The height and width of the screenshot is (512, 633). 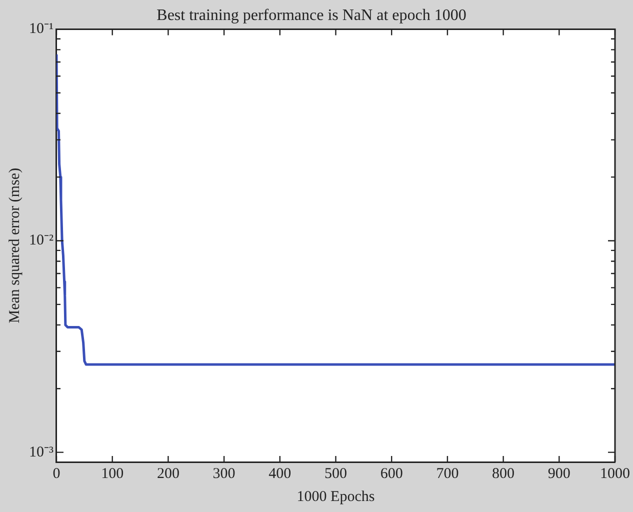 I want to click on x-tick-label: 800, so click(x=503, y=474).